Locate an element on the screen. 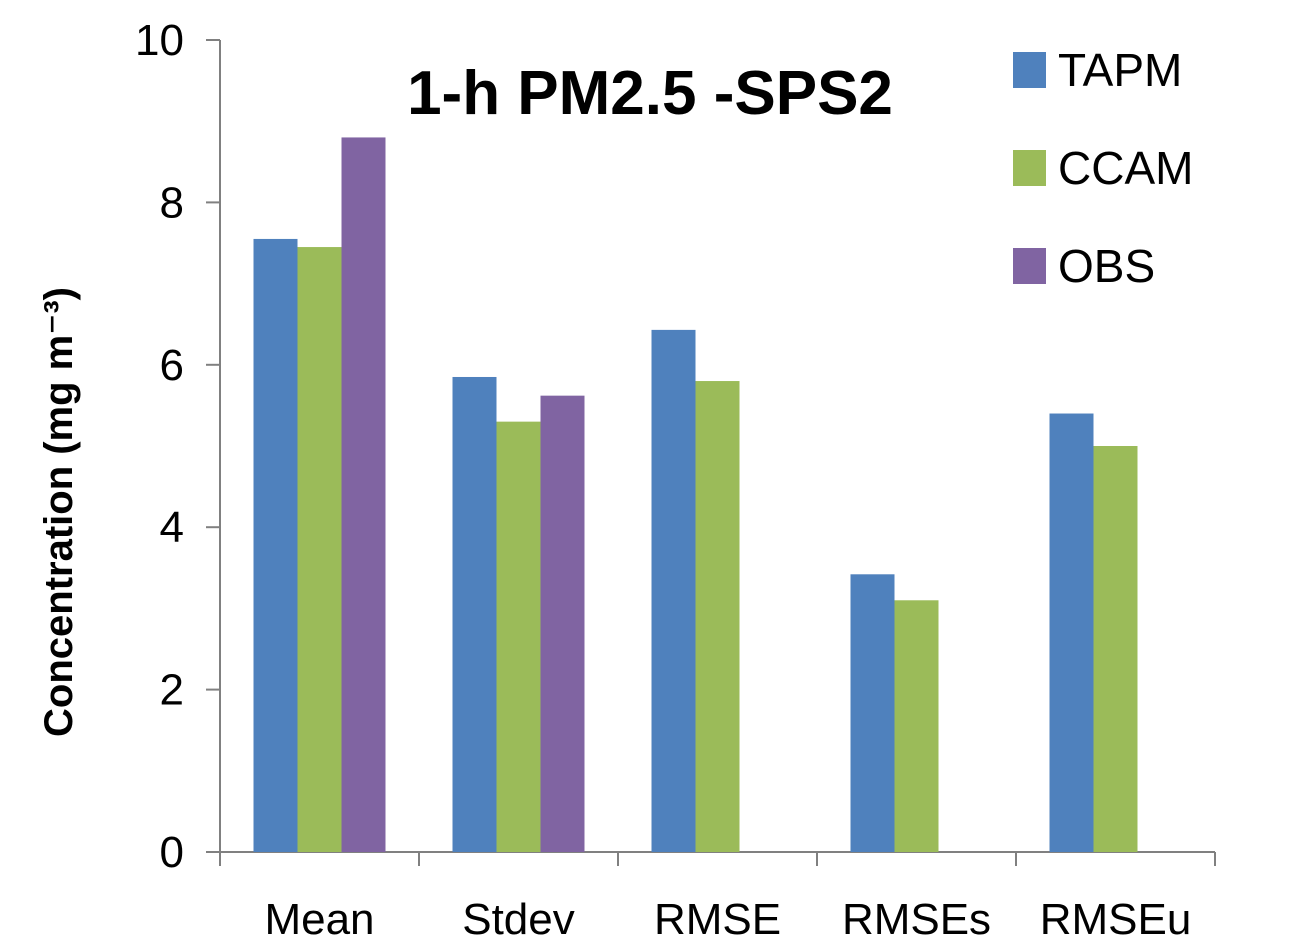 The width and height of the screenshot is (1308, 952). x-tick-label: RMSE is located at coordinates (717, 919).